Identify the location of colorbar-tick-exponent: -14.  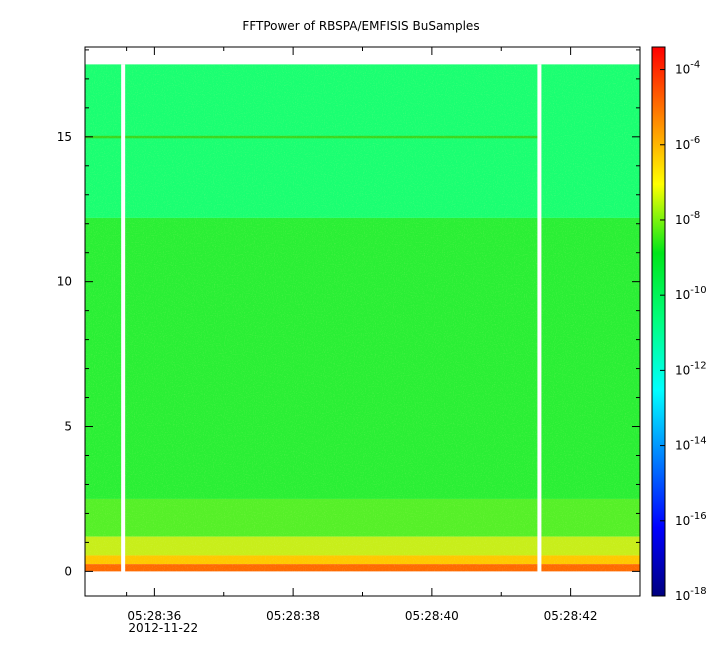
(698, 441).